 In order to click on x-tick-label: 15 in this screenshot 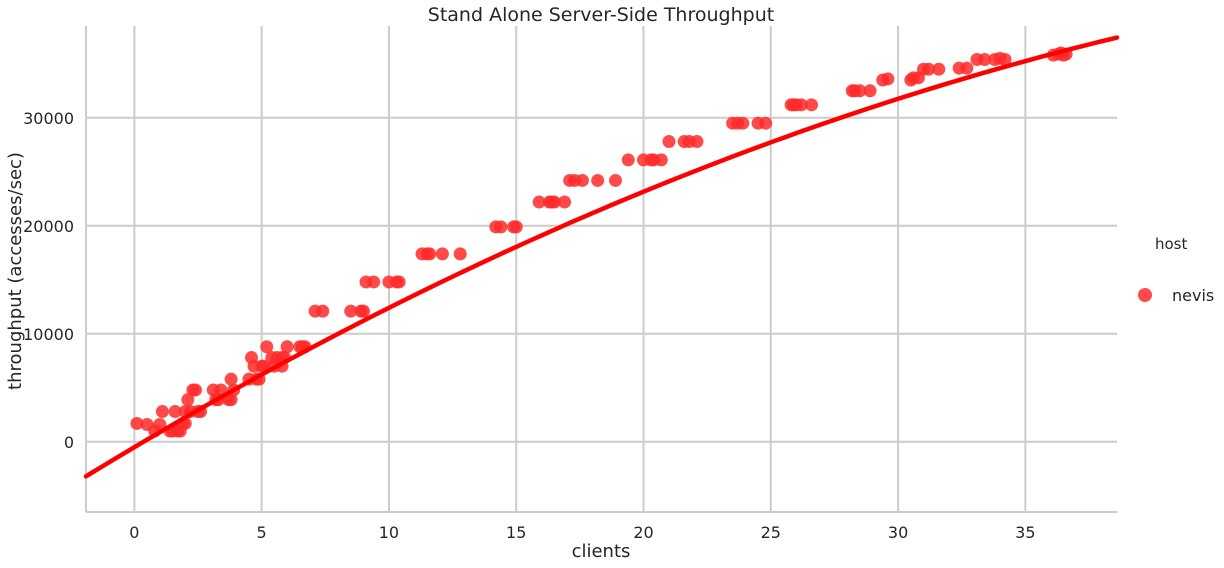, I will do `click(516, 532)`.